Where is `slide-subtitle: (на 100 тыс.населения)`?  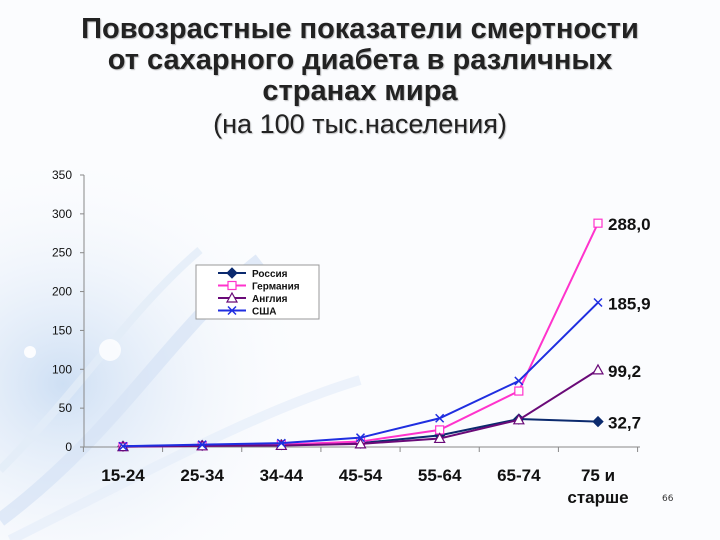 slide-subtitle: (на 100 тыс.населения) is located at coordinates (360, 124).